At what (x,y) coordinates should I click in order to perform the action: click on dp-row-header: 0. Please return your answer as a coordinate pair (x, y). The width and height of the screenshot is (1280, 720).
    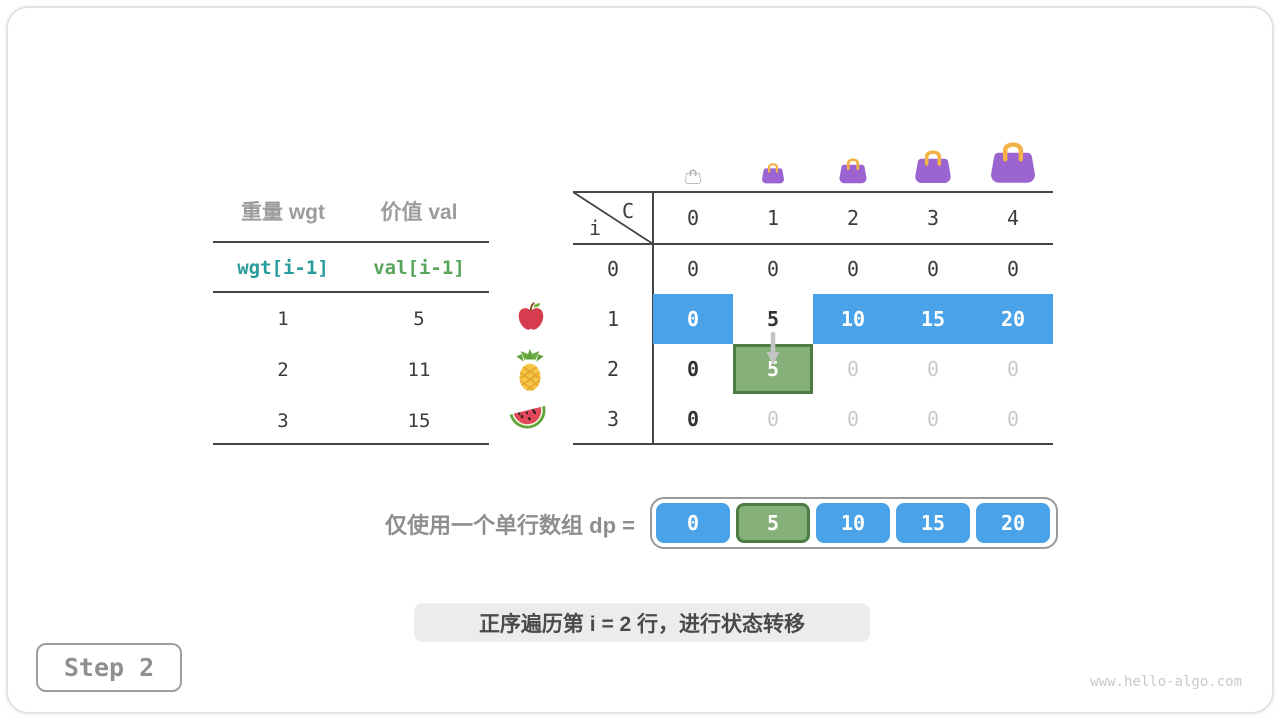
    Looking at the image, I should click on (613, 269).